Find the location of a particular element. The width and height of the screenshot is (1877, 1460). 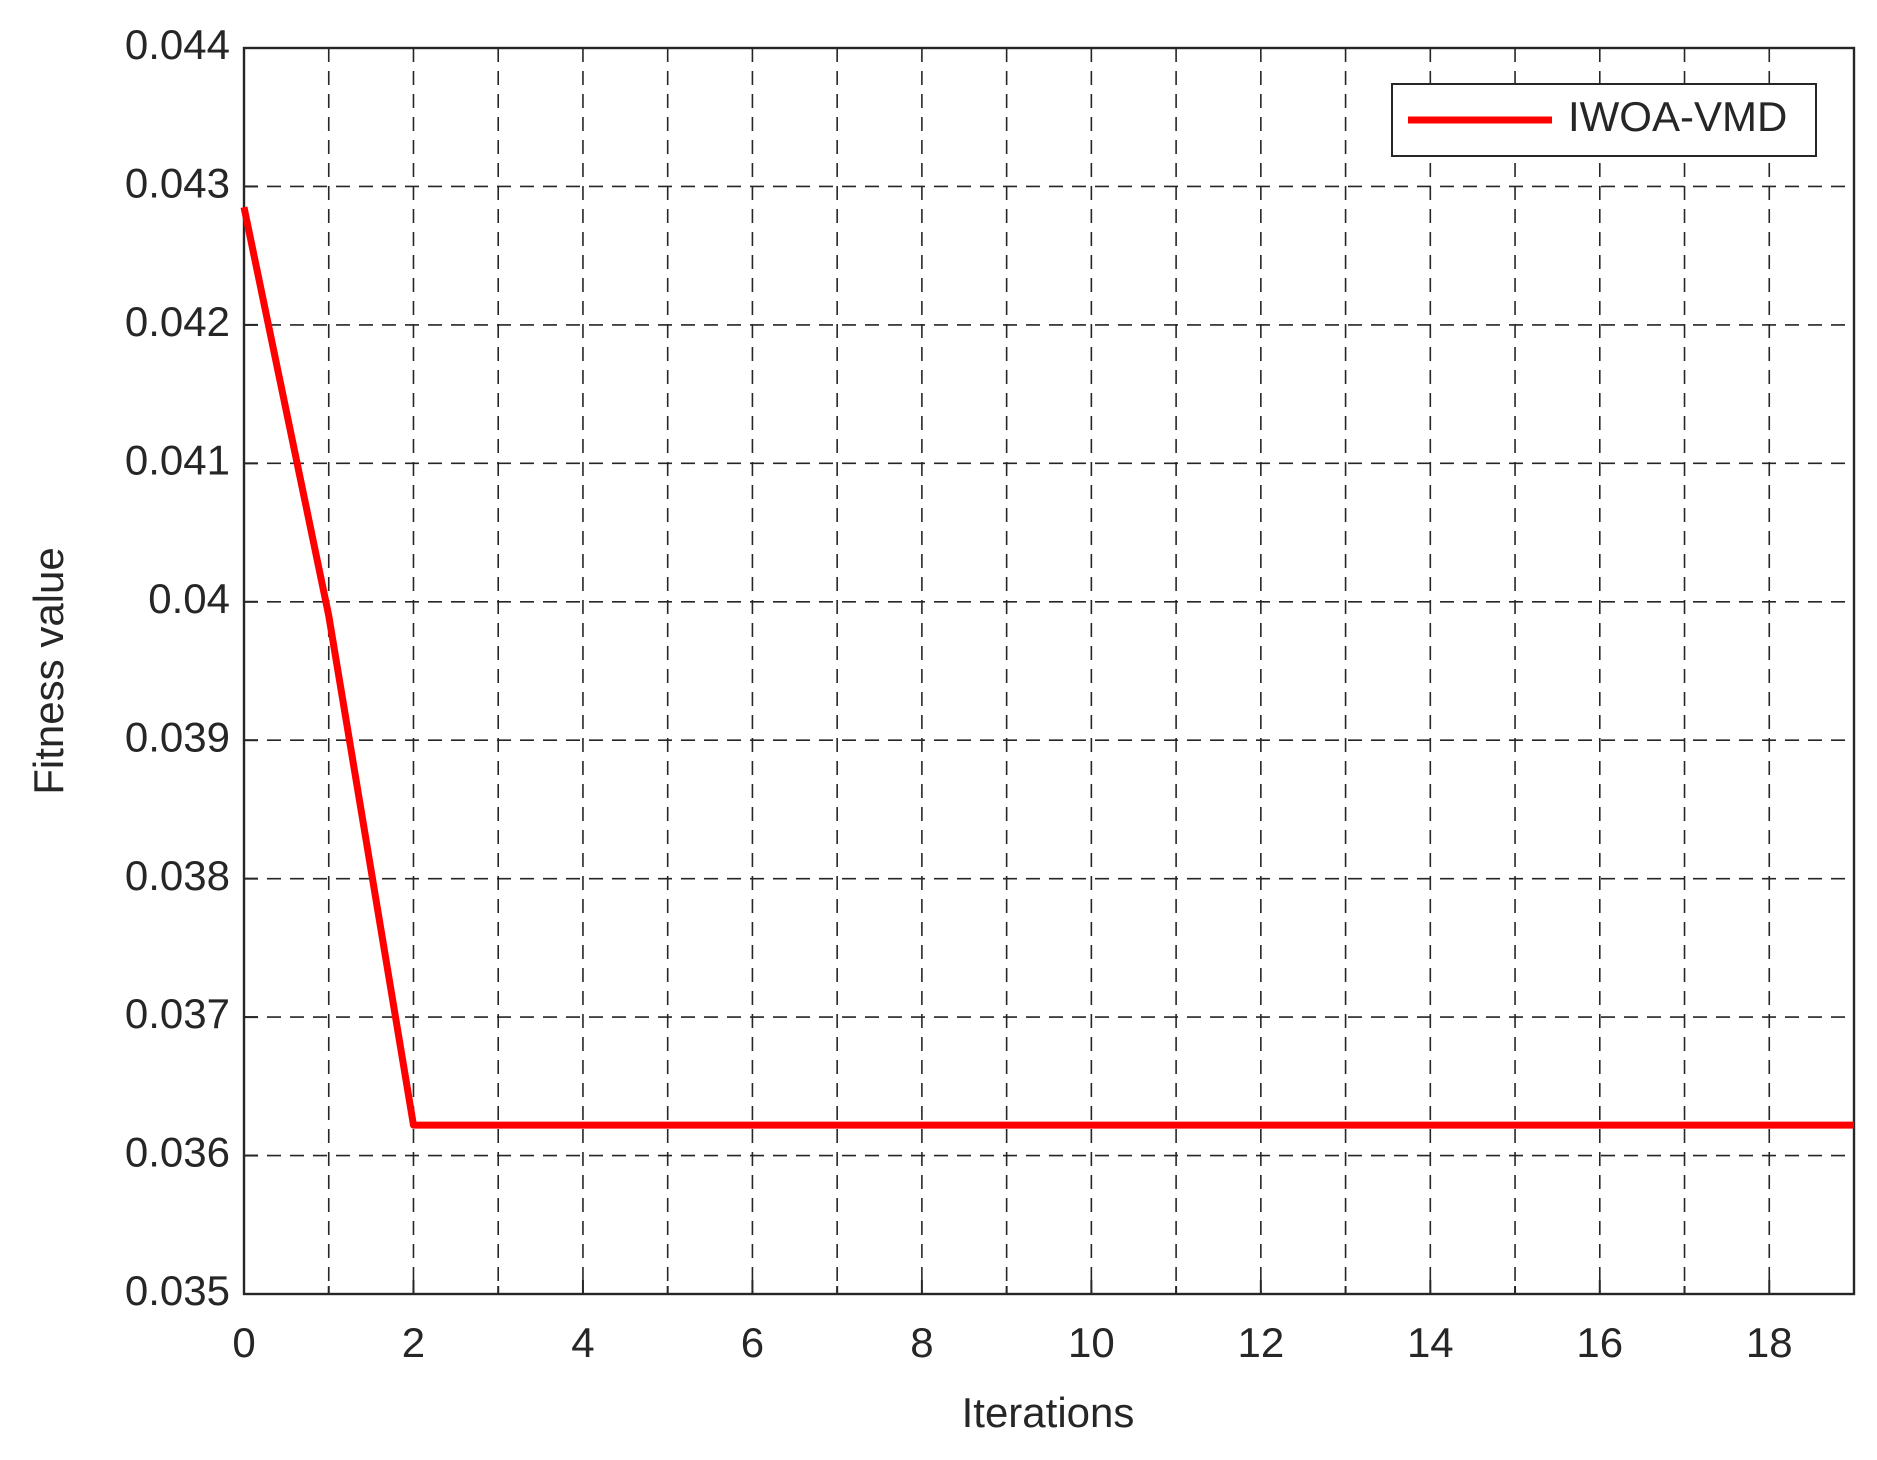

x-tick-label: 18 is located at coordinates (1769, 1342).